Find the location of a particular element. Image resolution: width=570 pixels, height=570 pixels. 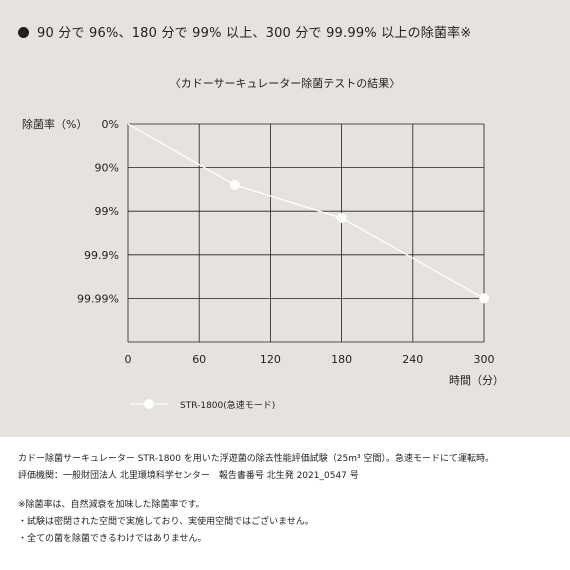

x-tick-label: 120 is located at coordinates (270, 359).